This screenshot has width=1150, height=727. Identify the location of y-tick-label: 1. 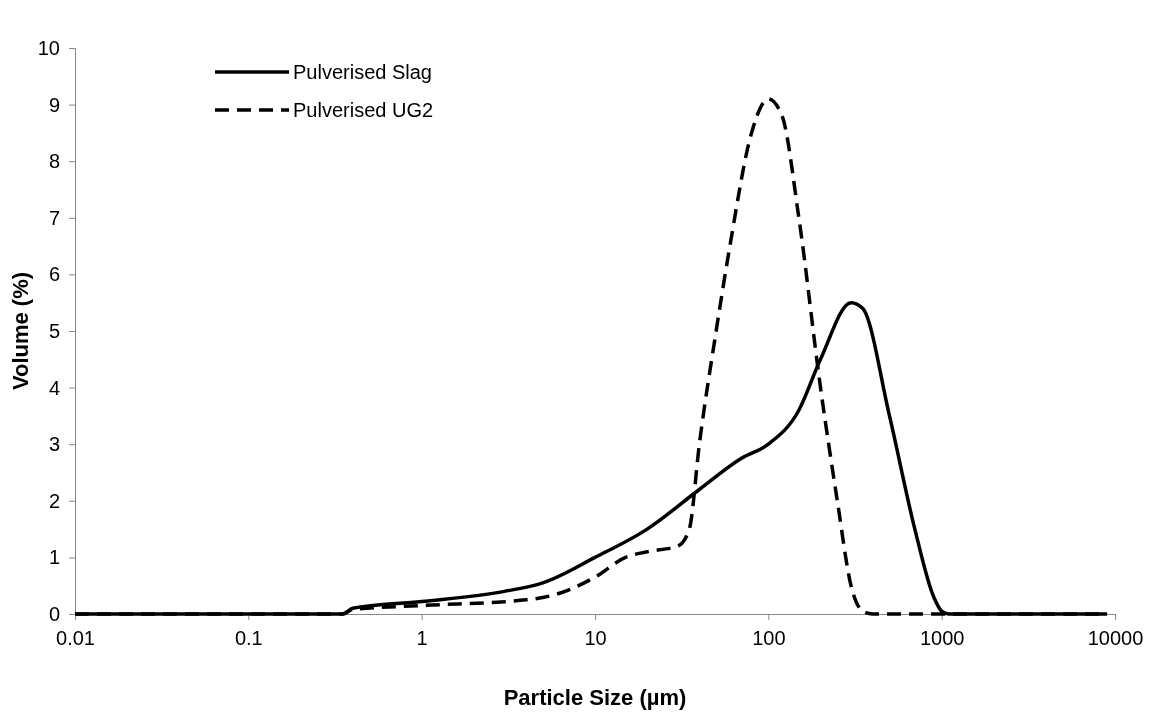
(54, 557).